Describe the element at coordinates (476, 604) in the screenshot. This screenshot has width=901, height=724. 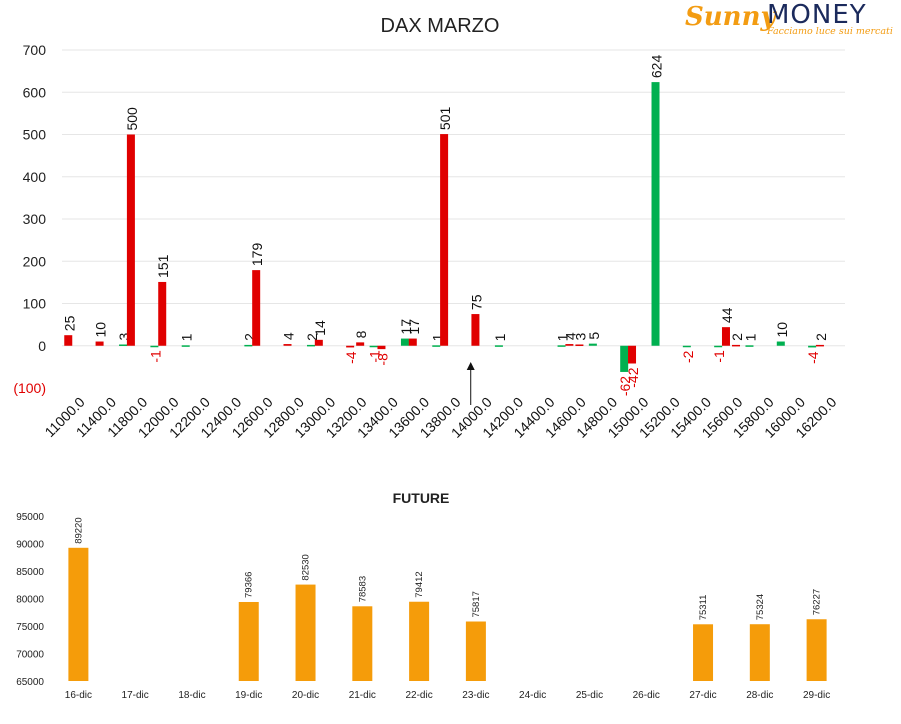
I see `data-label: 75817` at that location.